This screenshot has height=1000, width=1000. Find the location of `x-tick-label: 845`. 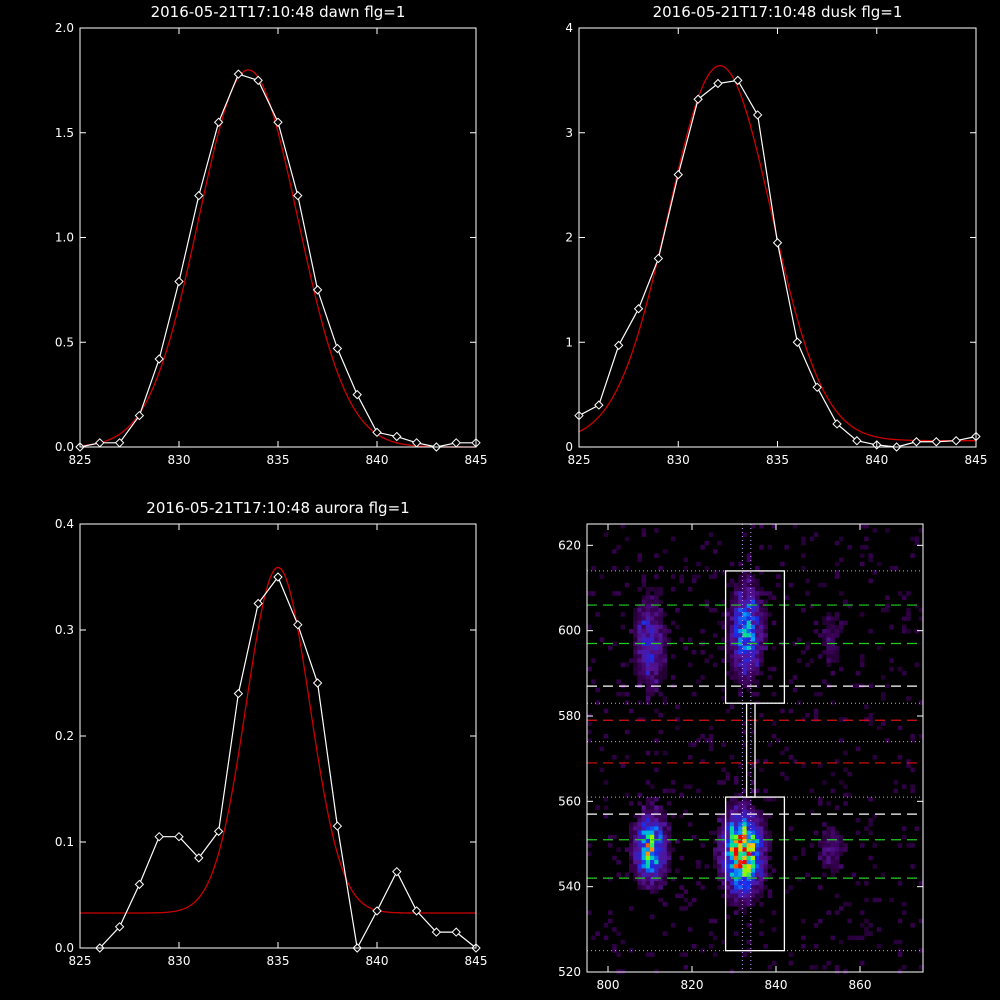

x-tick-label: 845 is located at coordinates (476, 460).